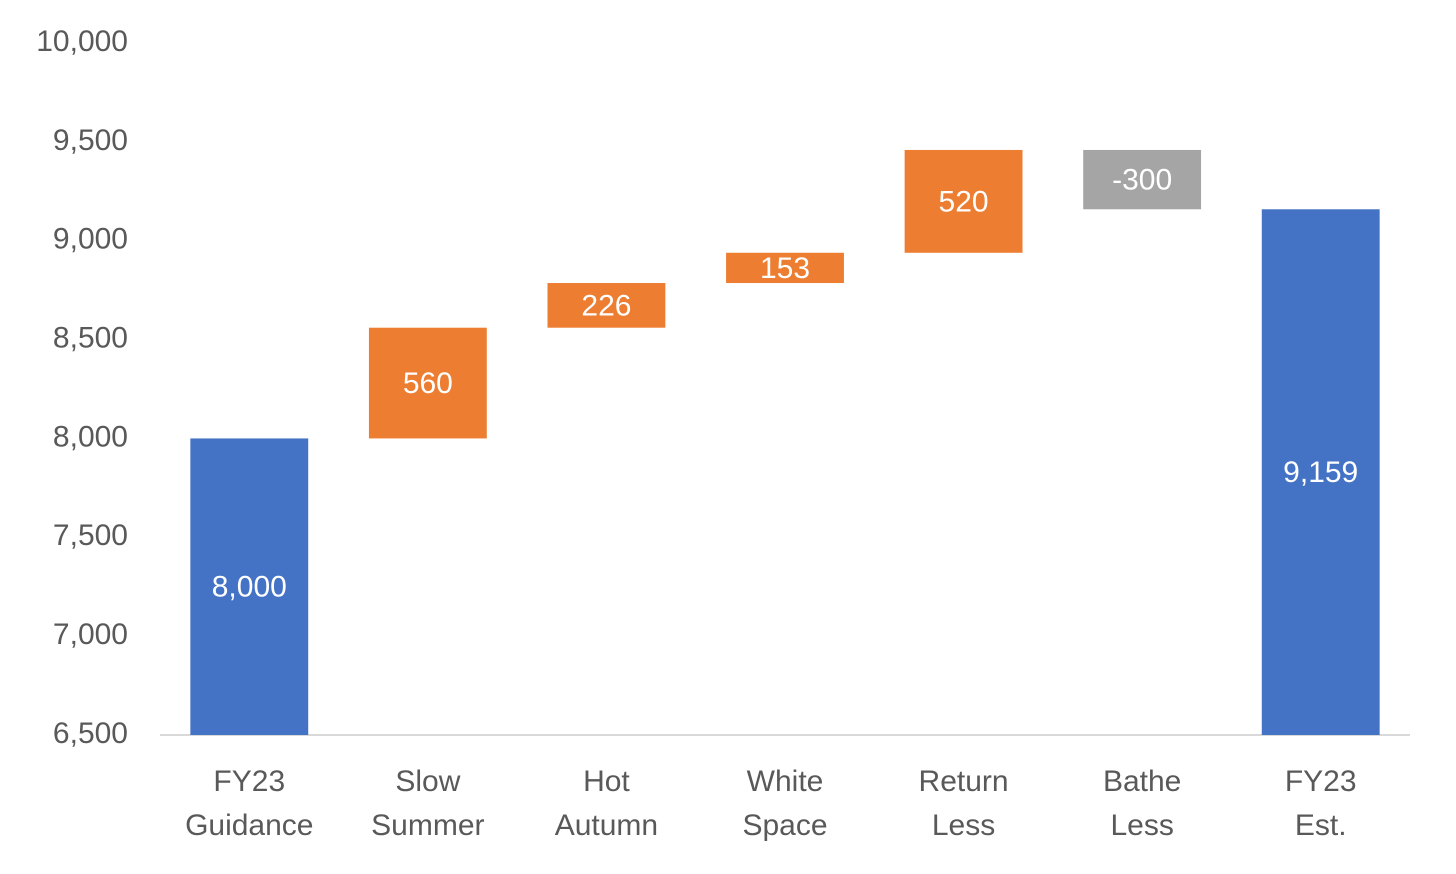  Describe the element at coordinates (964, 781) in the screenshot. I see `x-tick-label: Return` at that location.